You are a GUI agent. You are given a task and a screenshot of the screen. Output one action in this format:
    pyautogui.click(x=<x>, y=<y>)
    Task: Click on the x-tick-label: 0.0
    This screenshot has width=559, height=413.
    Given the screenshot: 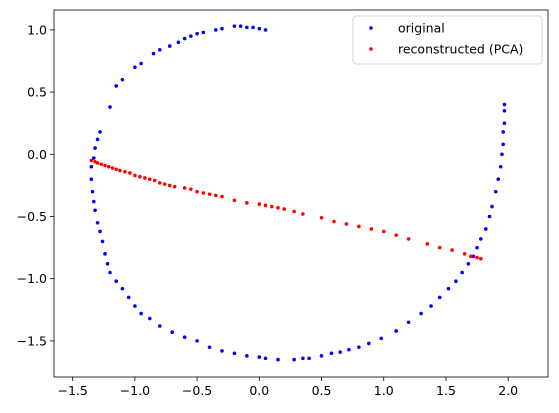 What is the action you would take?
    pyautogui.click(x=259, y=390)
    